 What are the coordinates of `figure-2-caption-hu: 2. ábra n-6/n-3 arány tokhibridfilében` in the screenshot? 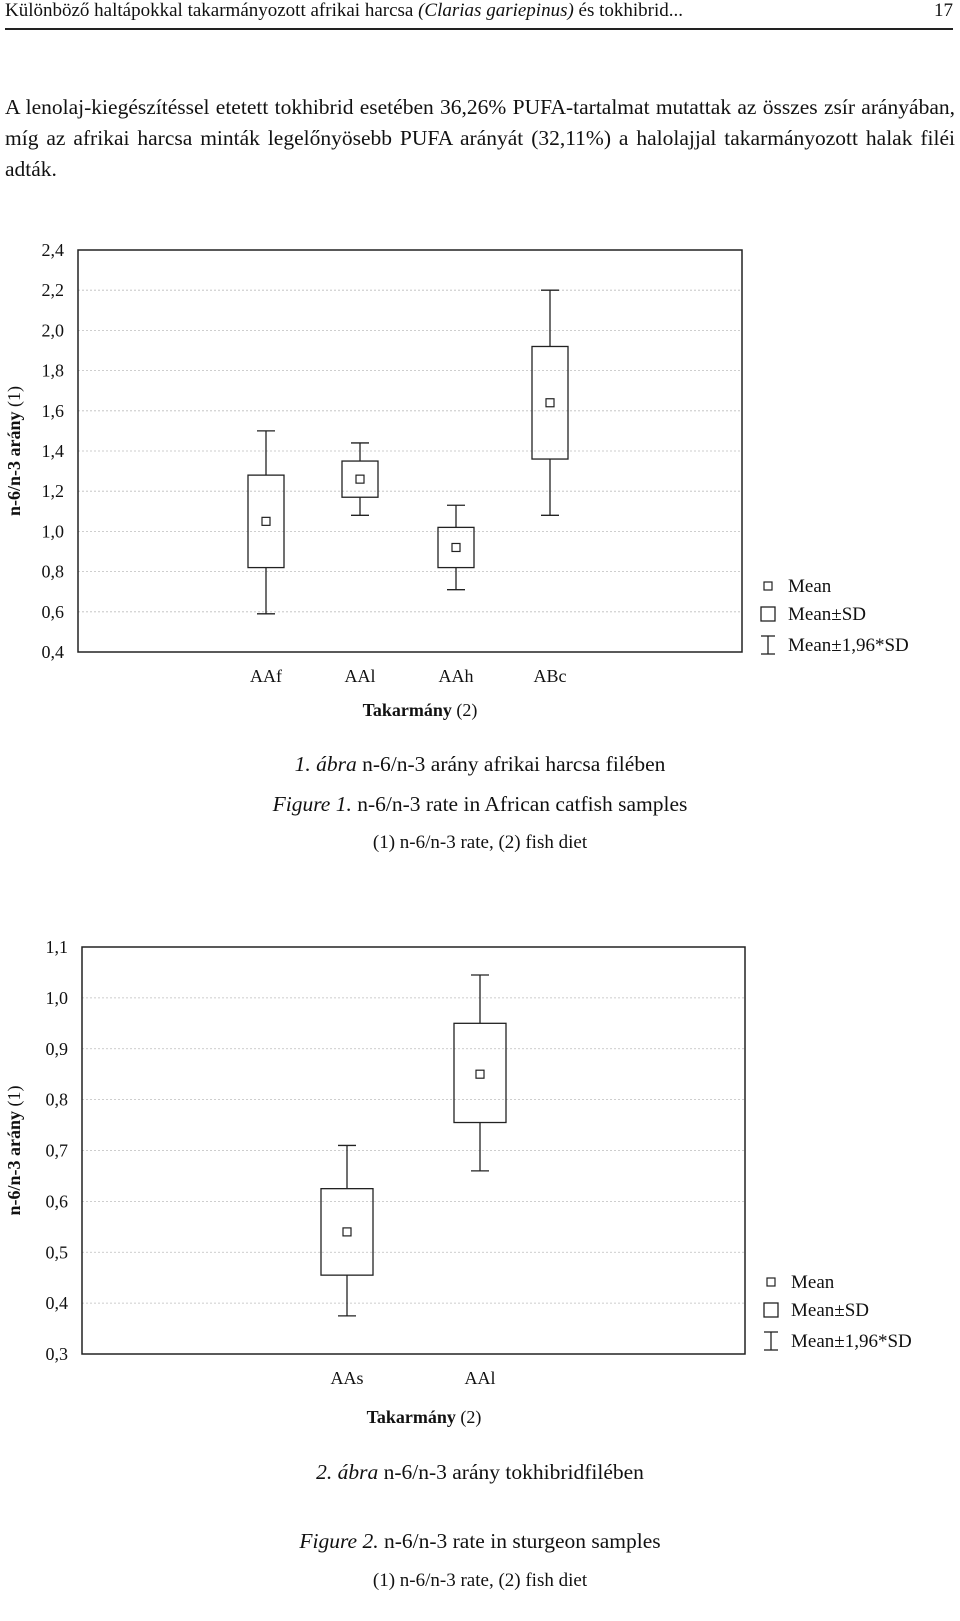 It's located at (480, 1472).